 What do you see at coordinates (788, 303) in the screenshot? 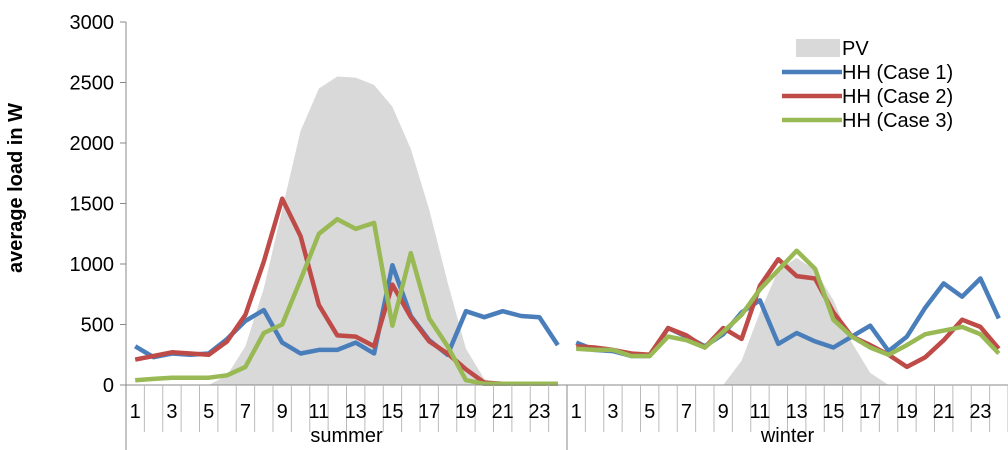
I see `line-winter` at bounding box center [788, 303].